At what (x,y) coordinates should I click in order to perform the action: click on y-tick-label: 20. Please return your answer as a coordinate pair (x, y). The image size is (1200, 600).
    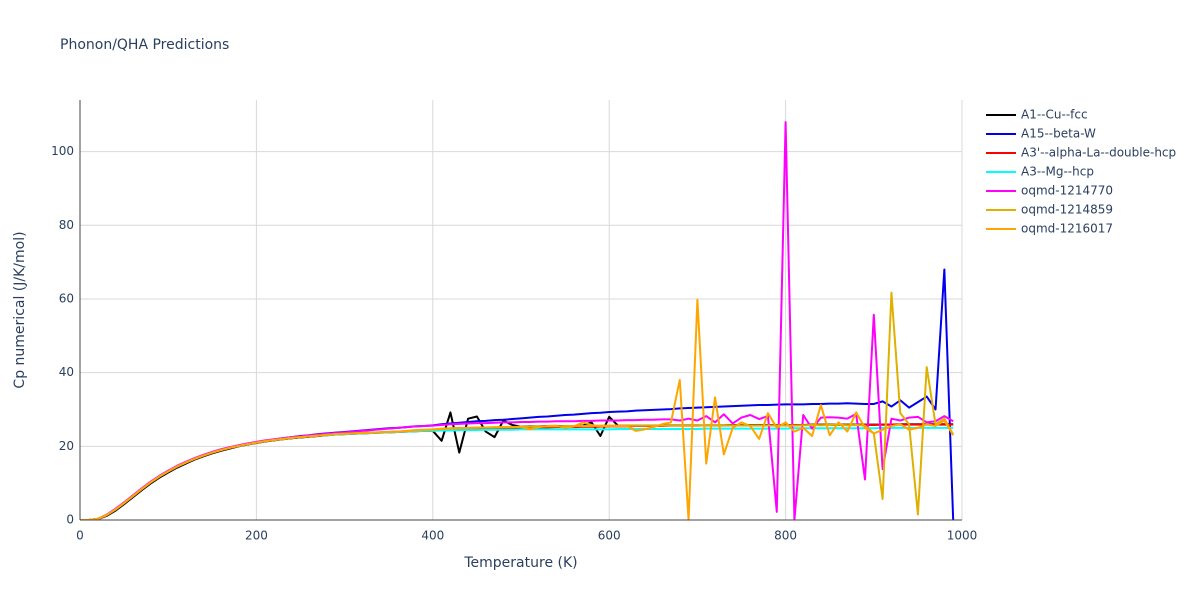
    Looking at the image, I should click on (66, 446).